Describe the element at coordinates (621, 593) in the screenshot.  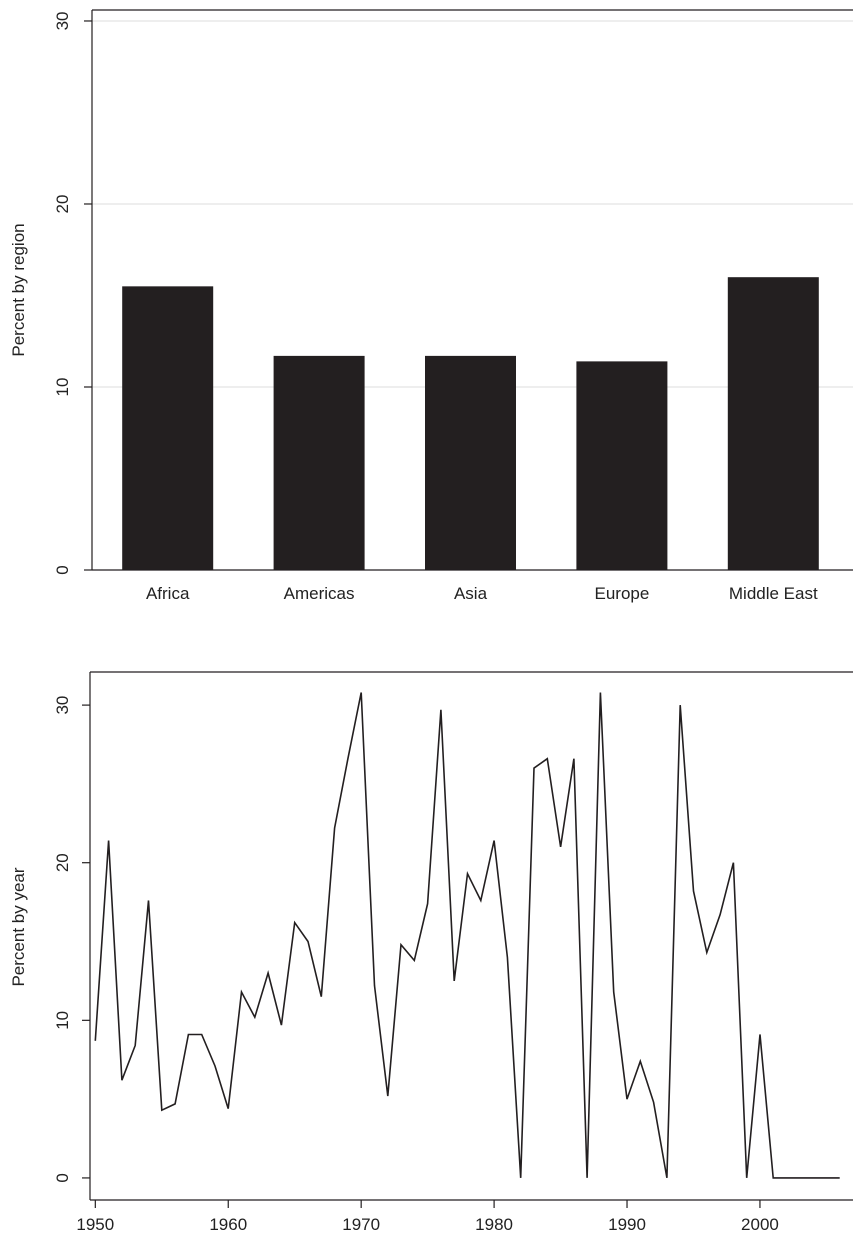
I see `x-tick-label: Europe` at that location.